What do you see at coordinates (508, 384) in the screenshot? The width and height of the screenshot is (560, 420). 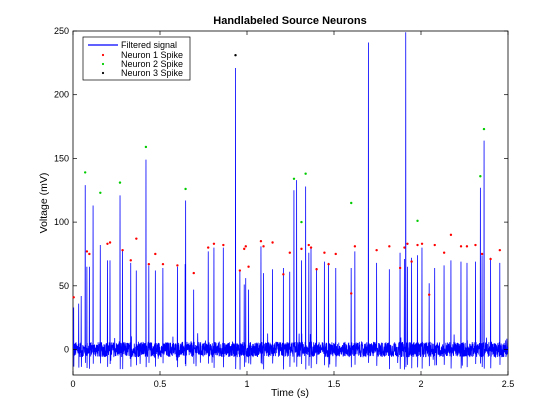 I see `x-tick-label: 2.5` at bounding box center [508, 384].